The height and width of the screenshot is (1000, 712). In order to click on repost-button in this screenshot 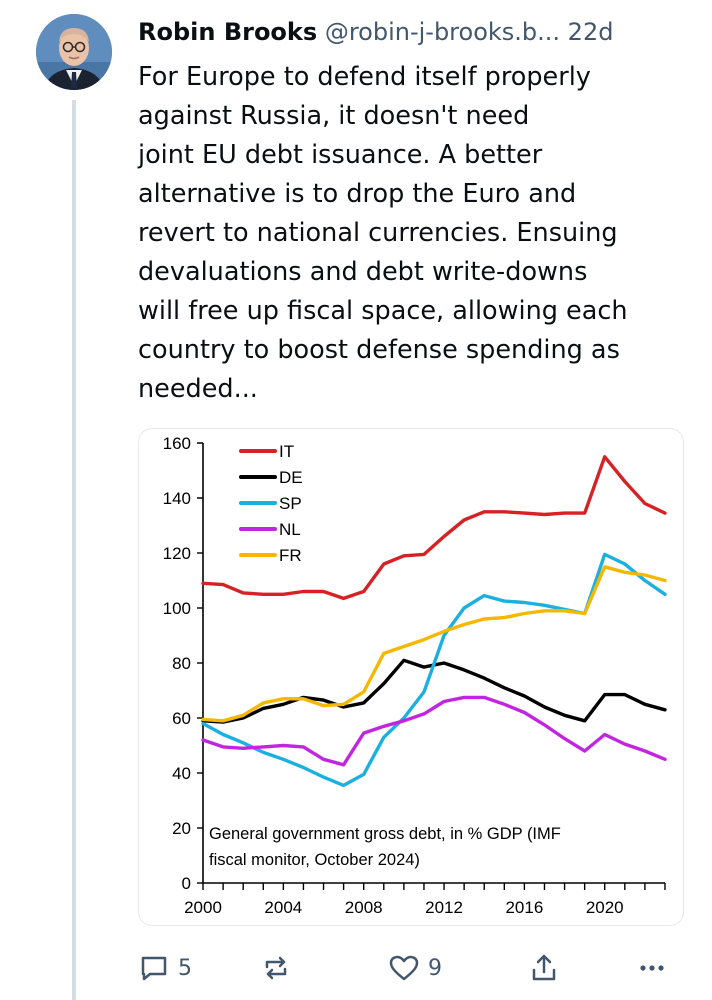, I will do `click(276, 968)`.